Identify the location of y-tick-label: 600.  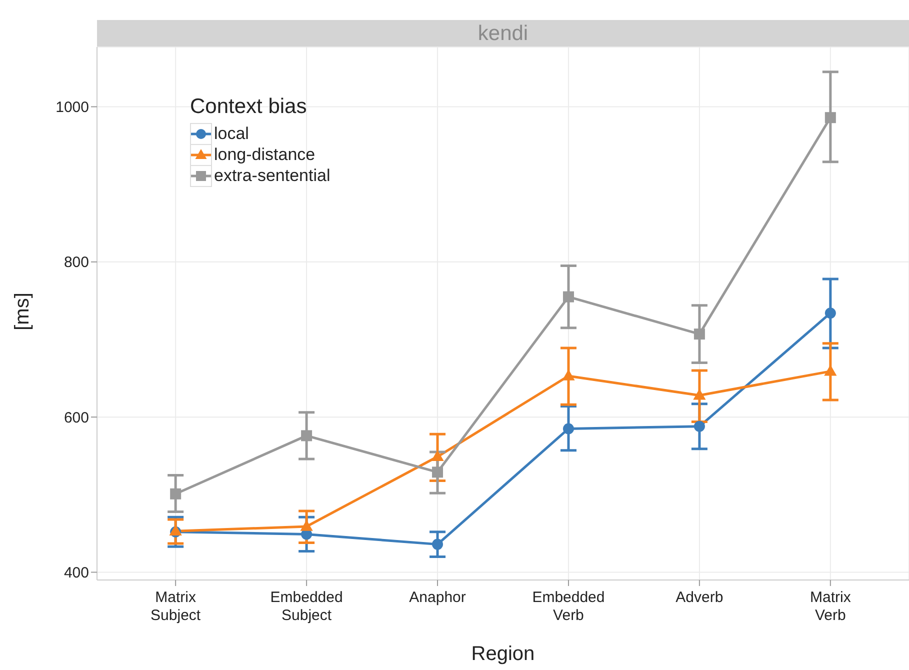
(76, 417).